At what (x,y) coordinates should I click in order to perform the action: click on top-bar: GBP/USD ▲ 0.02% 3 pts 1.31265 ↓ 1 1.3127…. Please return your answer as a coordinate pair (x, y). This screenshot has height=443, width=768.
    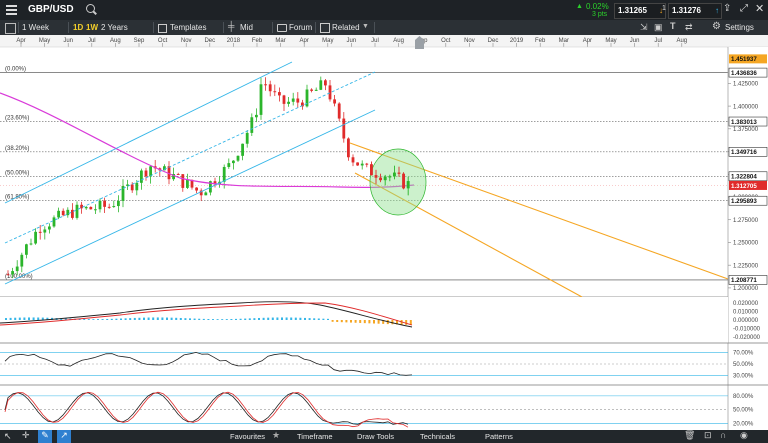
    Looking at the image, I should click on (384, 10).